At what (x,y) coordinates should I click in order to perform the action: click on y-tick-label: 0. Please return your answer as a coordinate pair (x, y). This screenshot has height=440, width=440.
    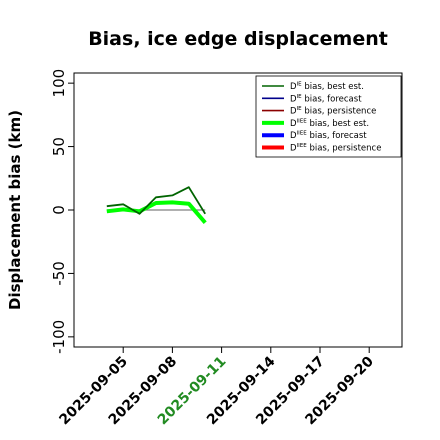
    Looking at the image, I should click on (59, 210).